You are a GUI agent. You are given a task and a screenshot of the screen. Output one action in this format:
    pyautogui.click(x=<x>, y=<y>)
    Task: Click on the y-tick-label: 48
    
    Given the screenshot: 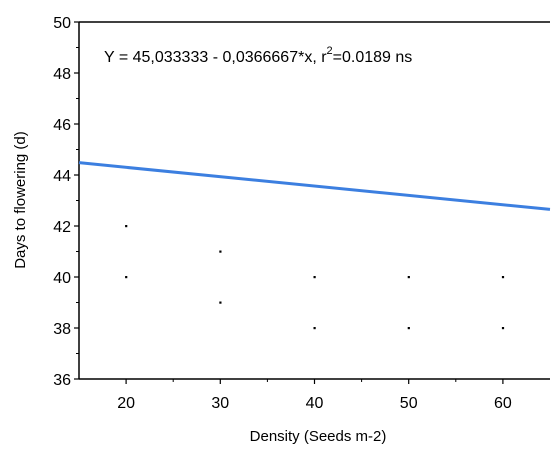 What is the action you would take?
    pyautogui.click(x=62, y=74)
    